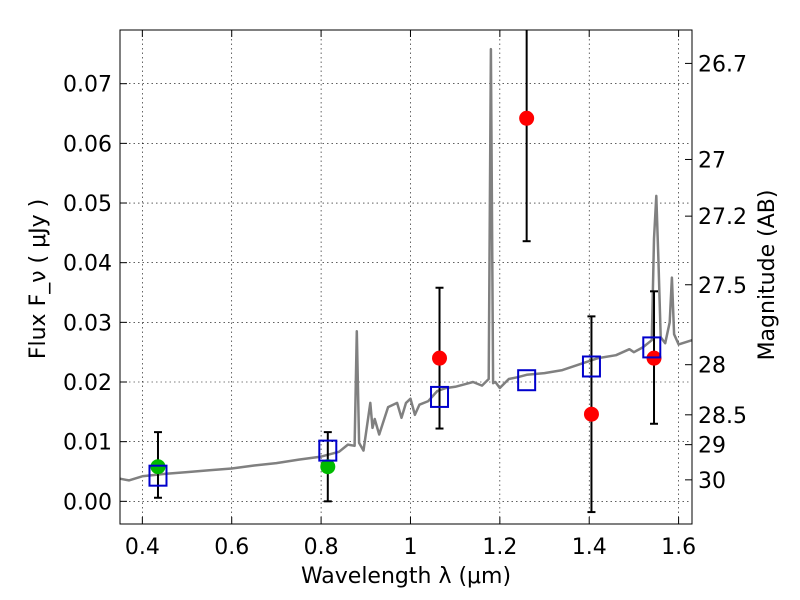  Describe the element at coordinates (712, 446) in the screenshot. I see `right-tick-label: 29` at that location.